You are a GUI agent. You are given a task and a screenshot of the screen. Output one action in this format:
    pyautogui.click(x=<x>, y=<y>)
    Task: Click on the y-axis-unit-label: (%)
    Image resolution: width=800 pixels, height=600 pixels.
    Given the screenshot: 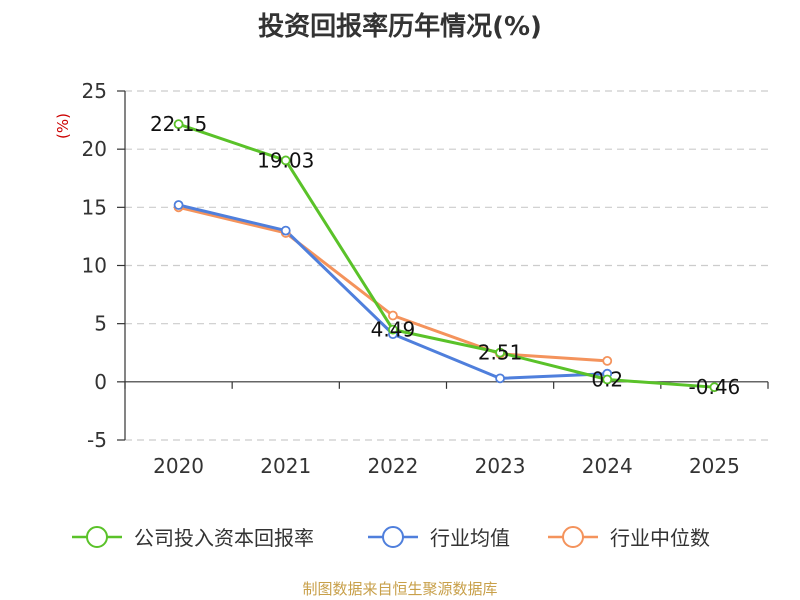 What is the action you would take?
    pyautogui.click(x=63, y=126)
    